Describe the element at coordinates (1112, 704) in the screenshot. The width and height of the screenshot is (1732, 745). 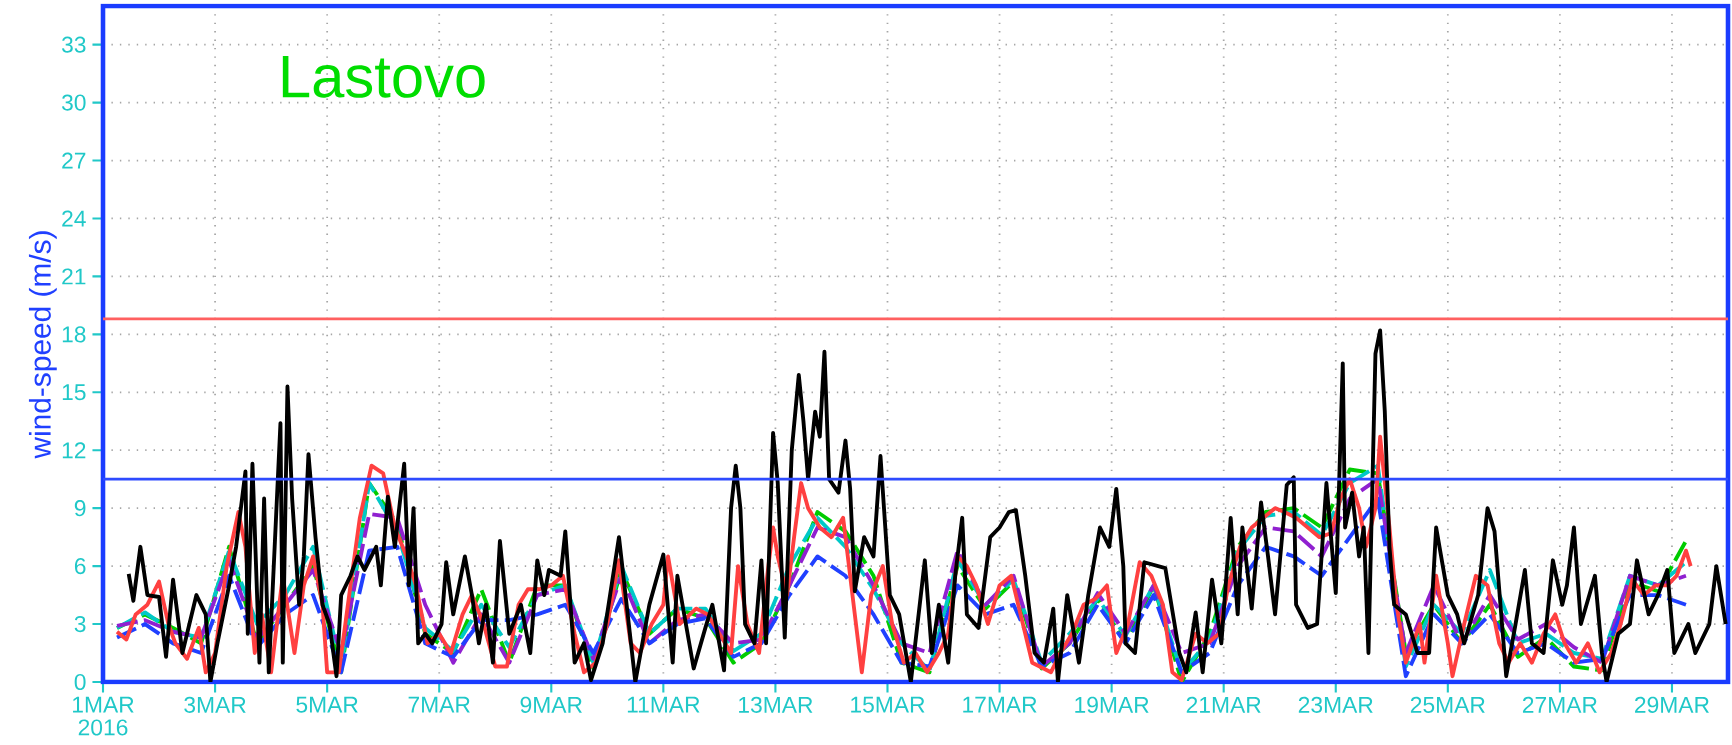
I see `x-tick-label: 19MAR` at that location.